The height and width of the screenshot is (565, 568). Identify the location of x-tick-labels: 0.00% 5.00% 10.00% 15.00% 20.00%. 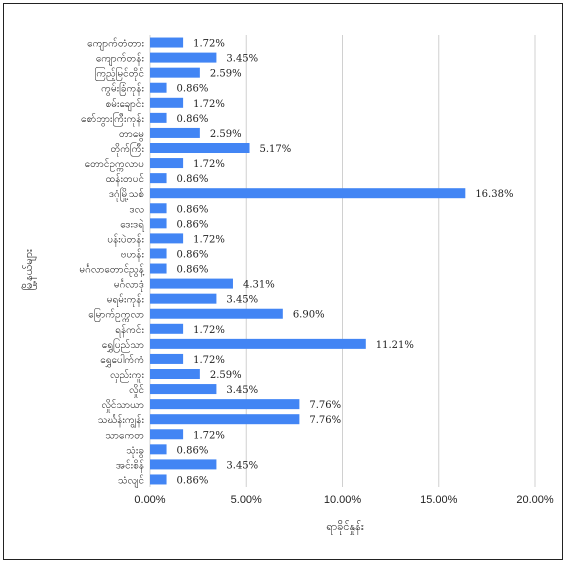
(343, 500).